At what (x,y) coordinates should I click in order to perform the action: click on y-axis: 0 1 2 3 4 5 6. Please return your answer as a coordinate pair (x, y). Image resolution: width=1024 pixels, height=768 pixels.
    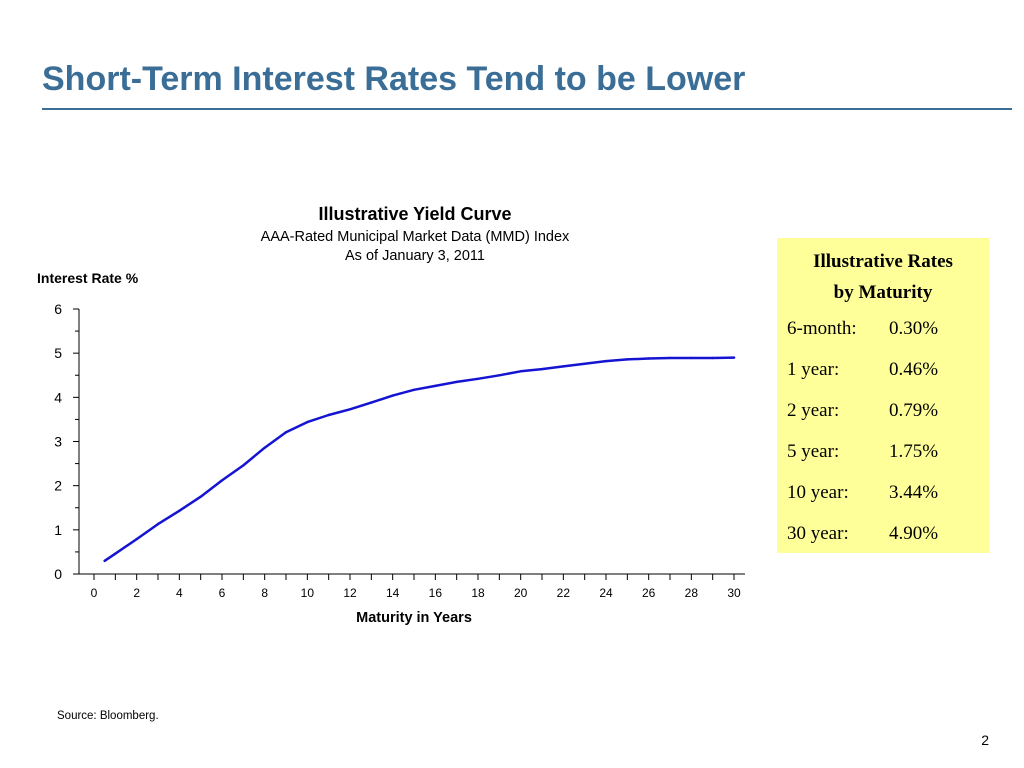
    Looking at the image, I should click on (67, 441).